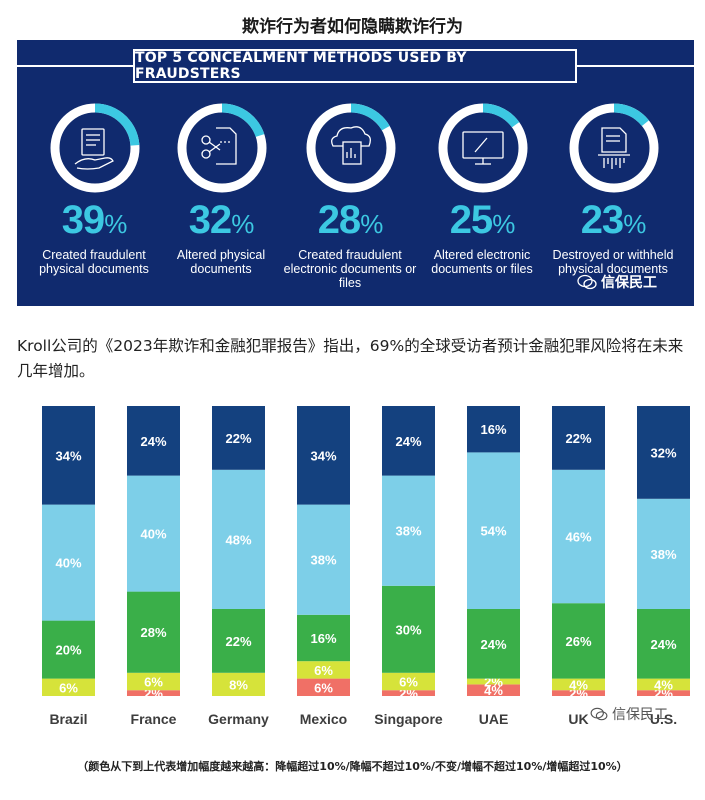 Image resolution: width=705 pixels, height=800 pixels. I want to click on method-label: Altered electronic documents or files, so click(482, 262).